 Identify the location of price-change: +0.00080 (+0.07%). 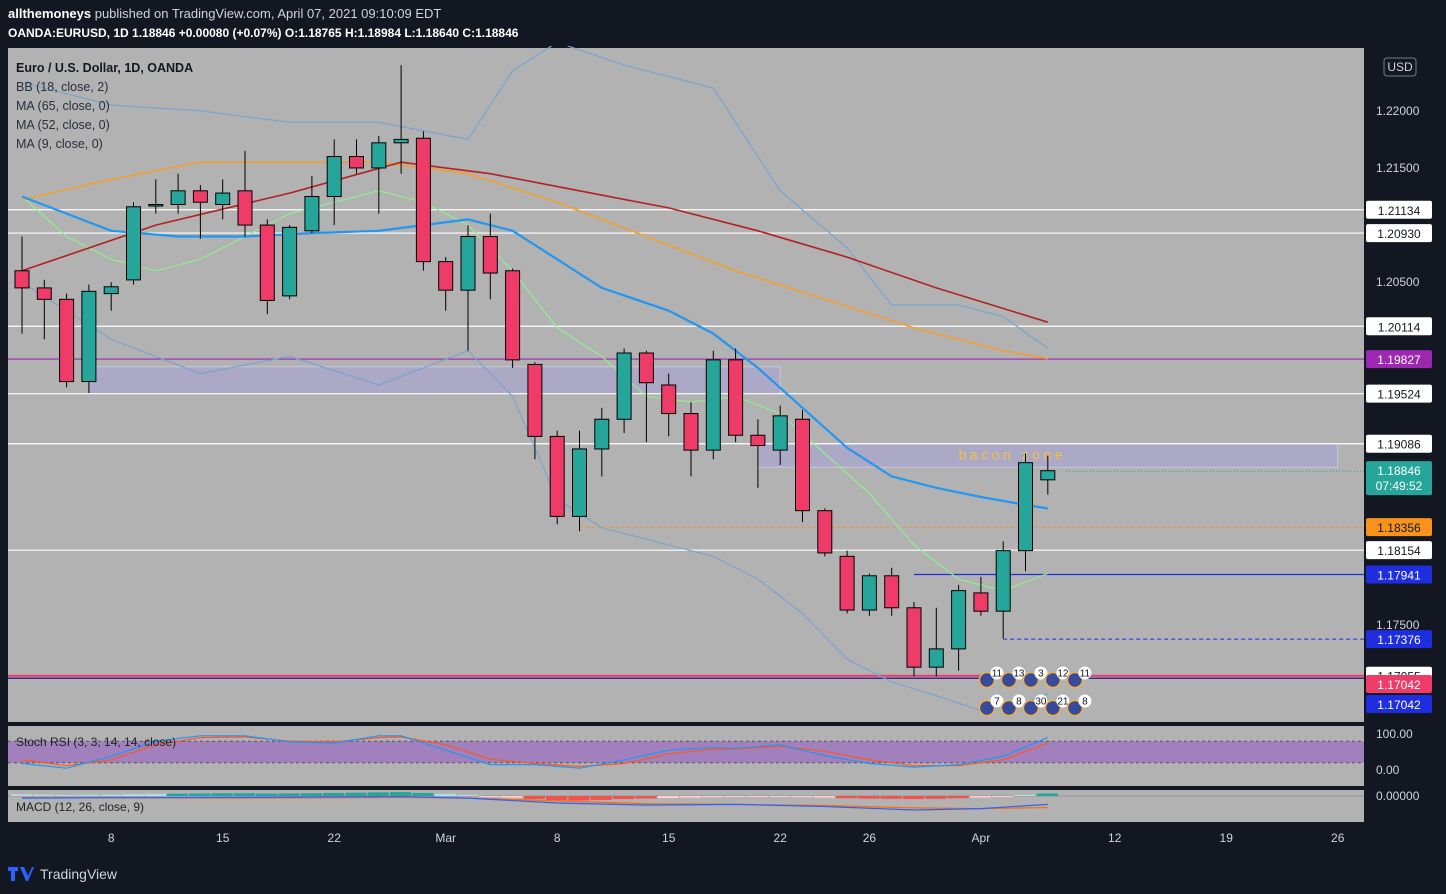
(230, 33).